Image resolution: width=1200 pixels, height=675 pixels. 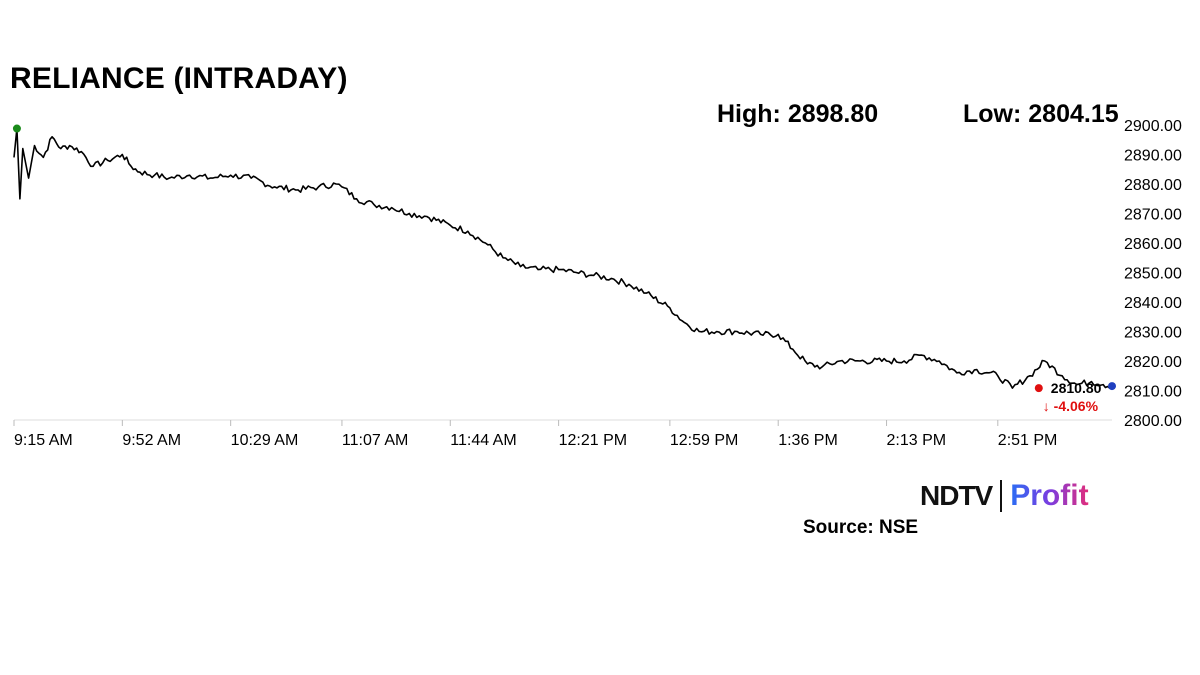 What do you see at coordinates (151, 440) in the screenshot?
I see `x-tick-label: 9:52 AM` at bounding box center [151, 440].